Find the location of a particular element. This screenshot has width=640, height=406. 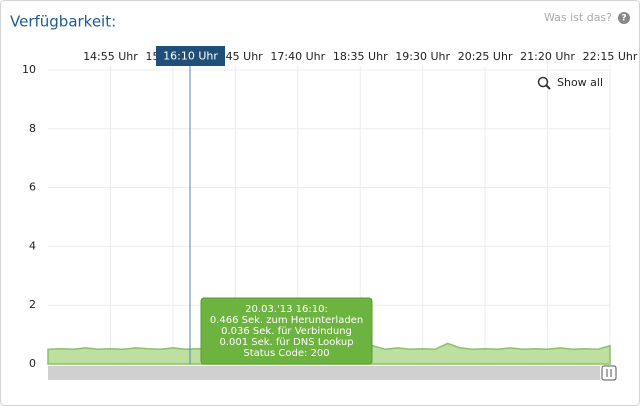

x-tick-label: 20:25 Uhr is located at coordinates (485, 56).